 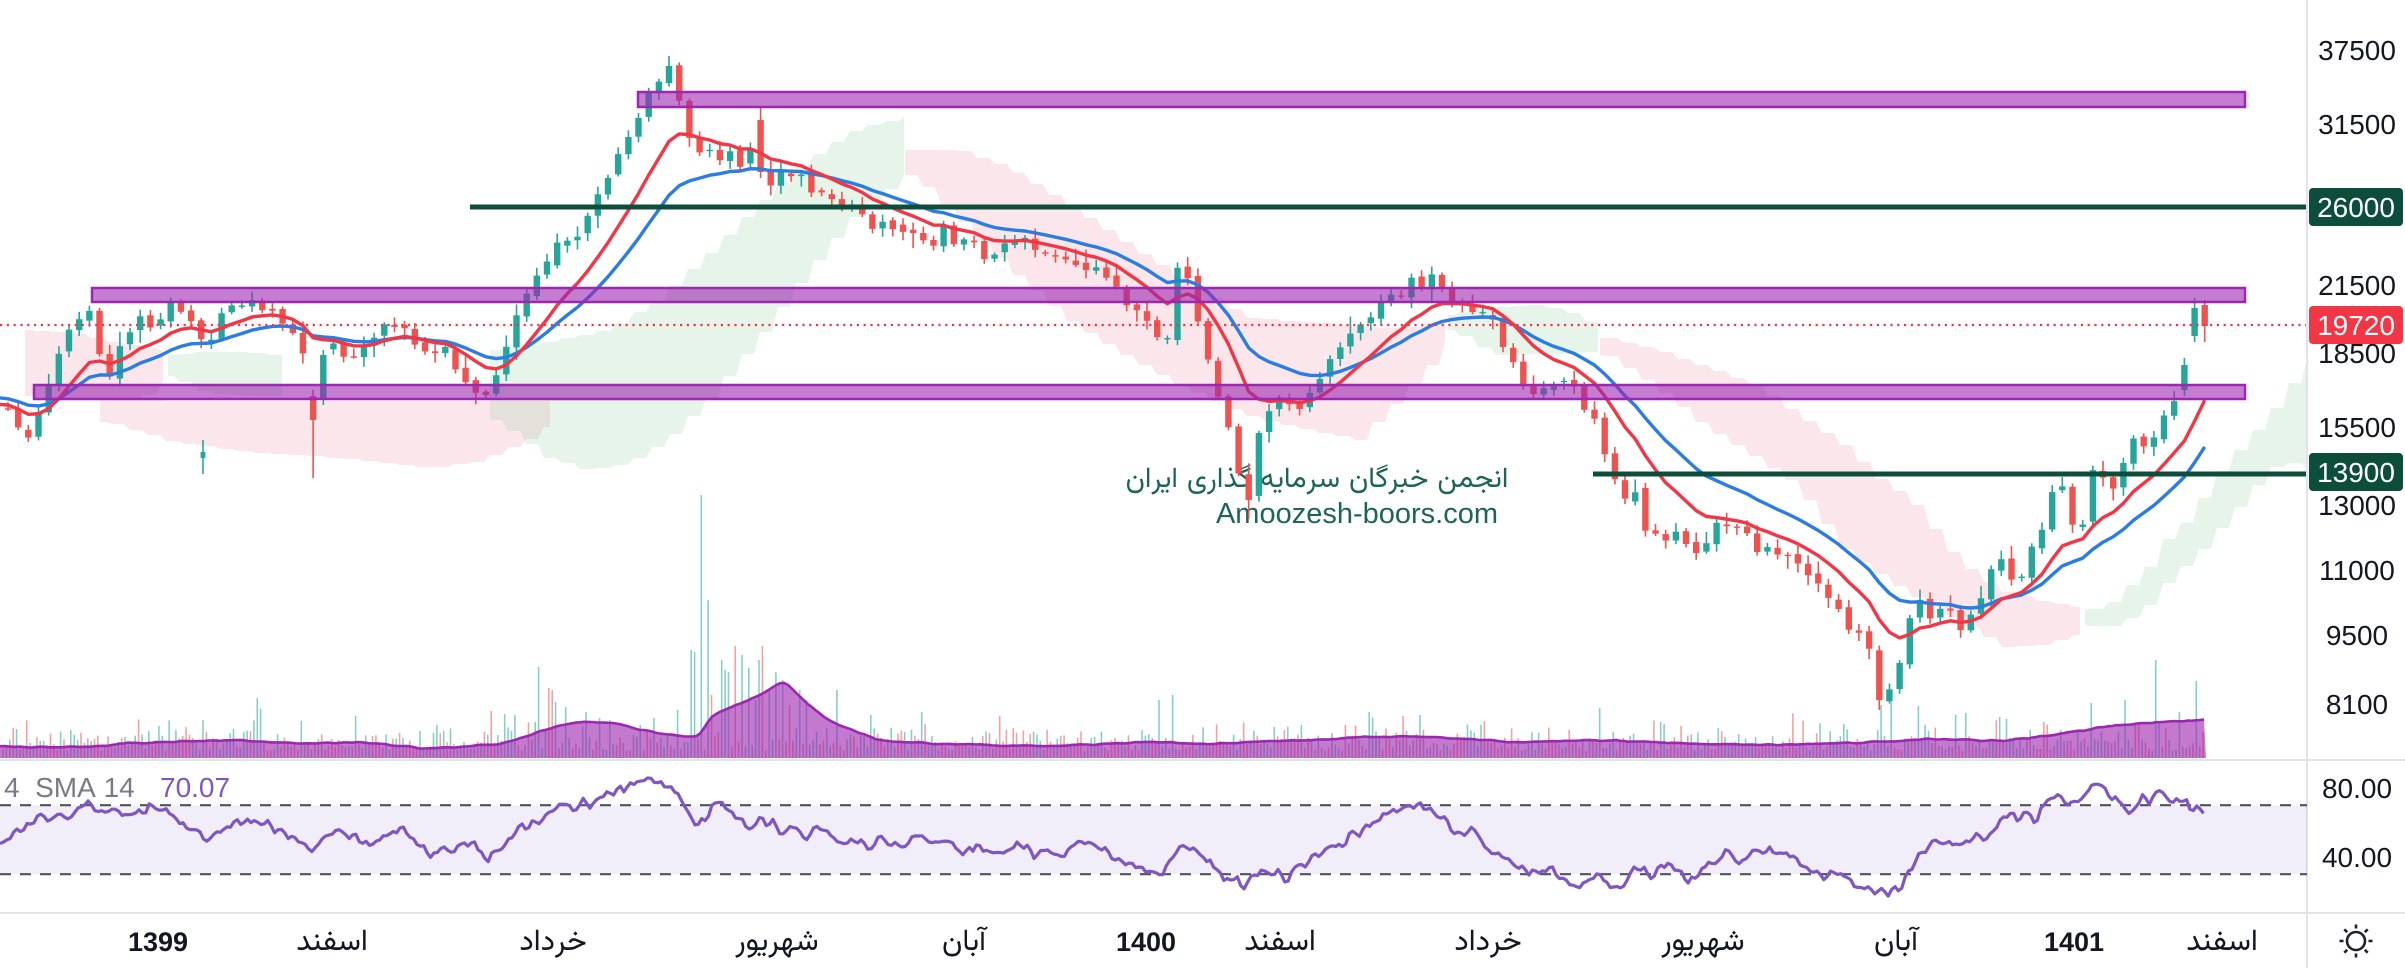 I want to click on svg-text: 1400, so click(x=1146, y=942).